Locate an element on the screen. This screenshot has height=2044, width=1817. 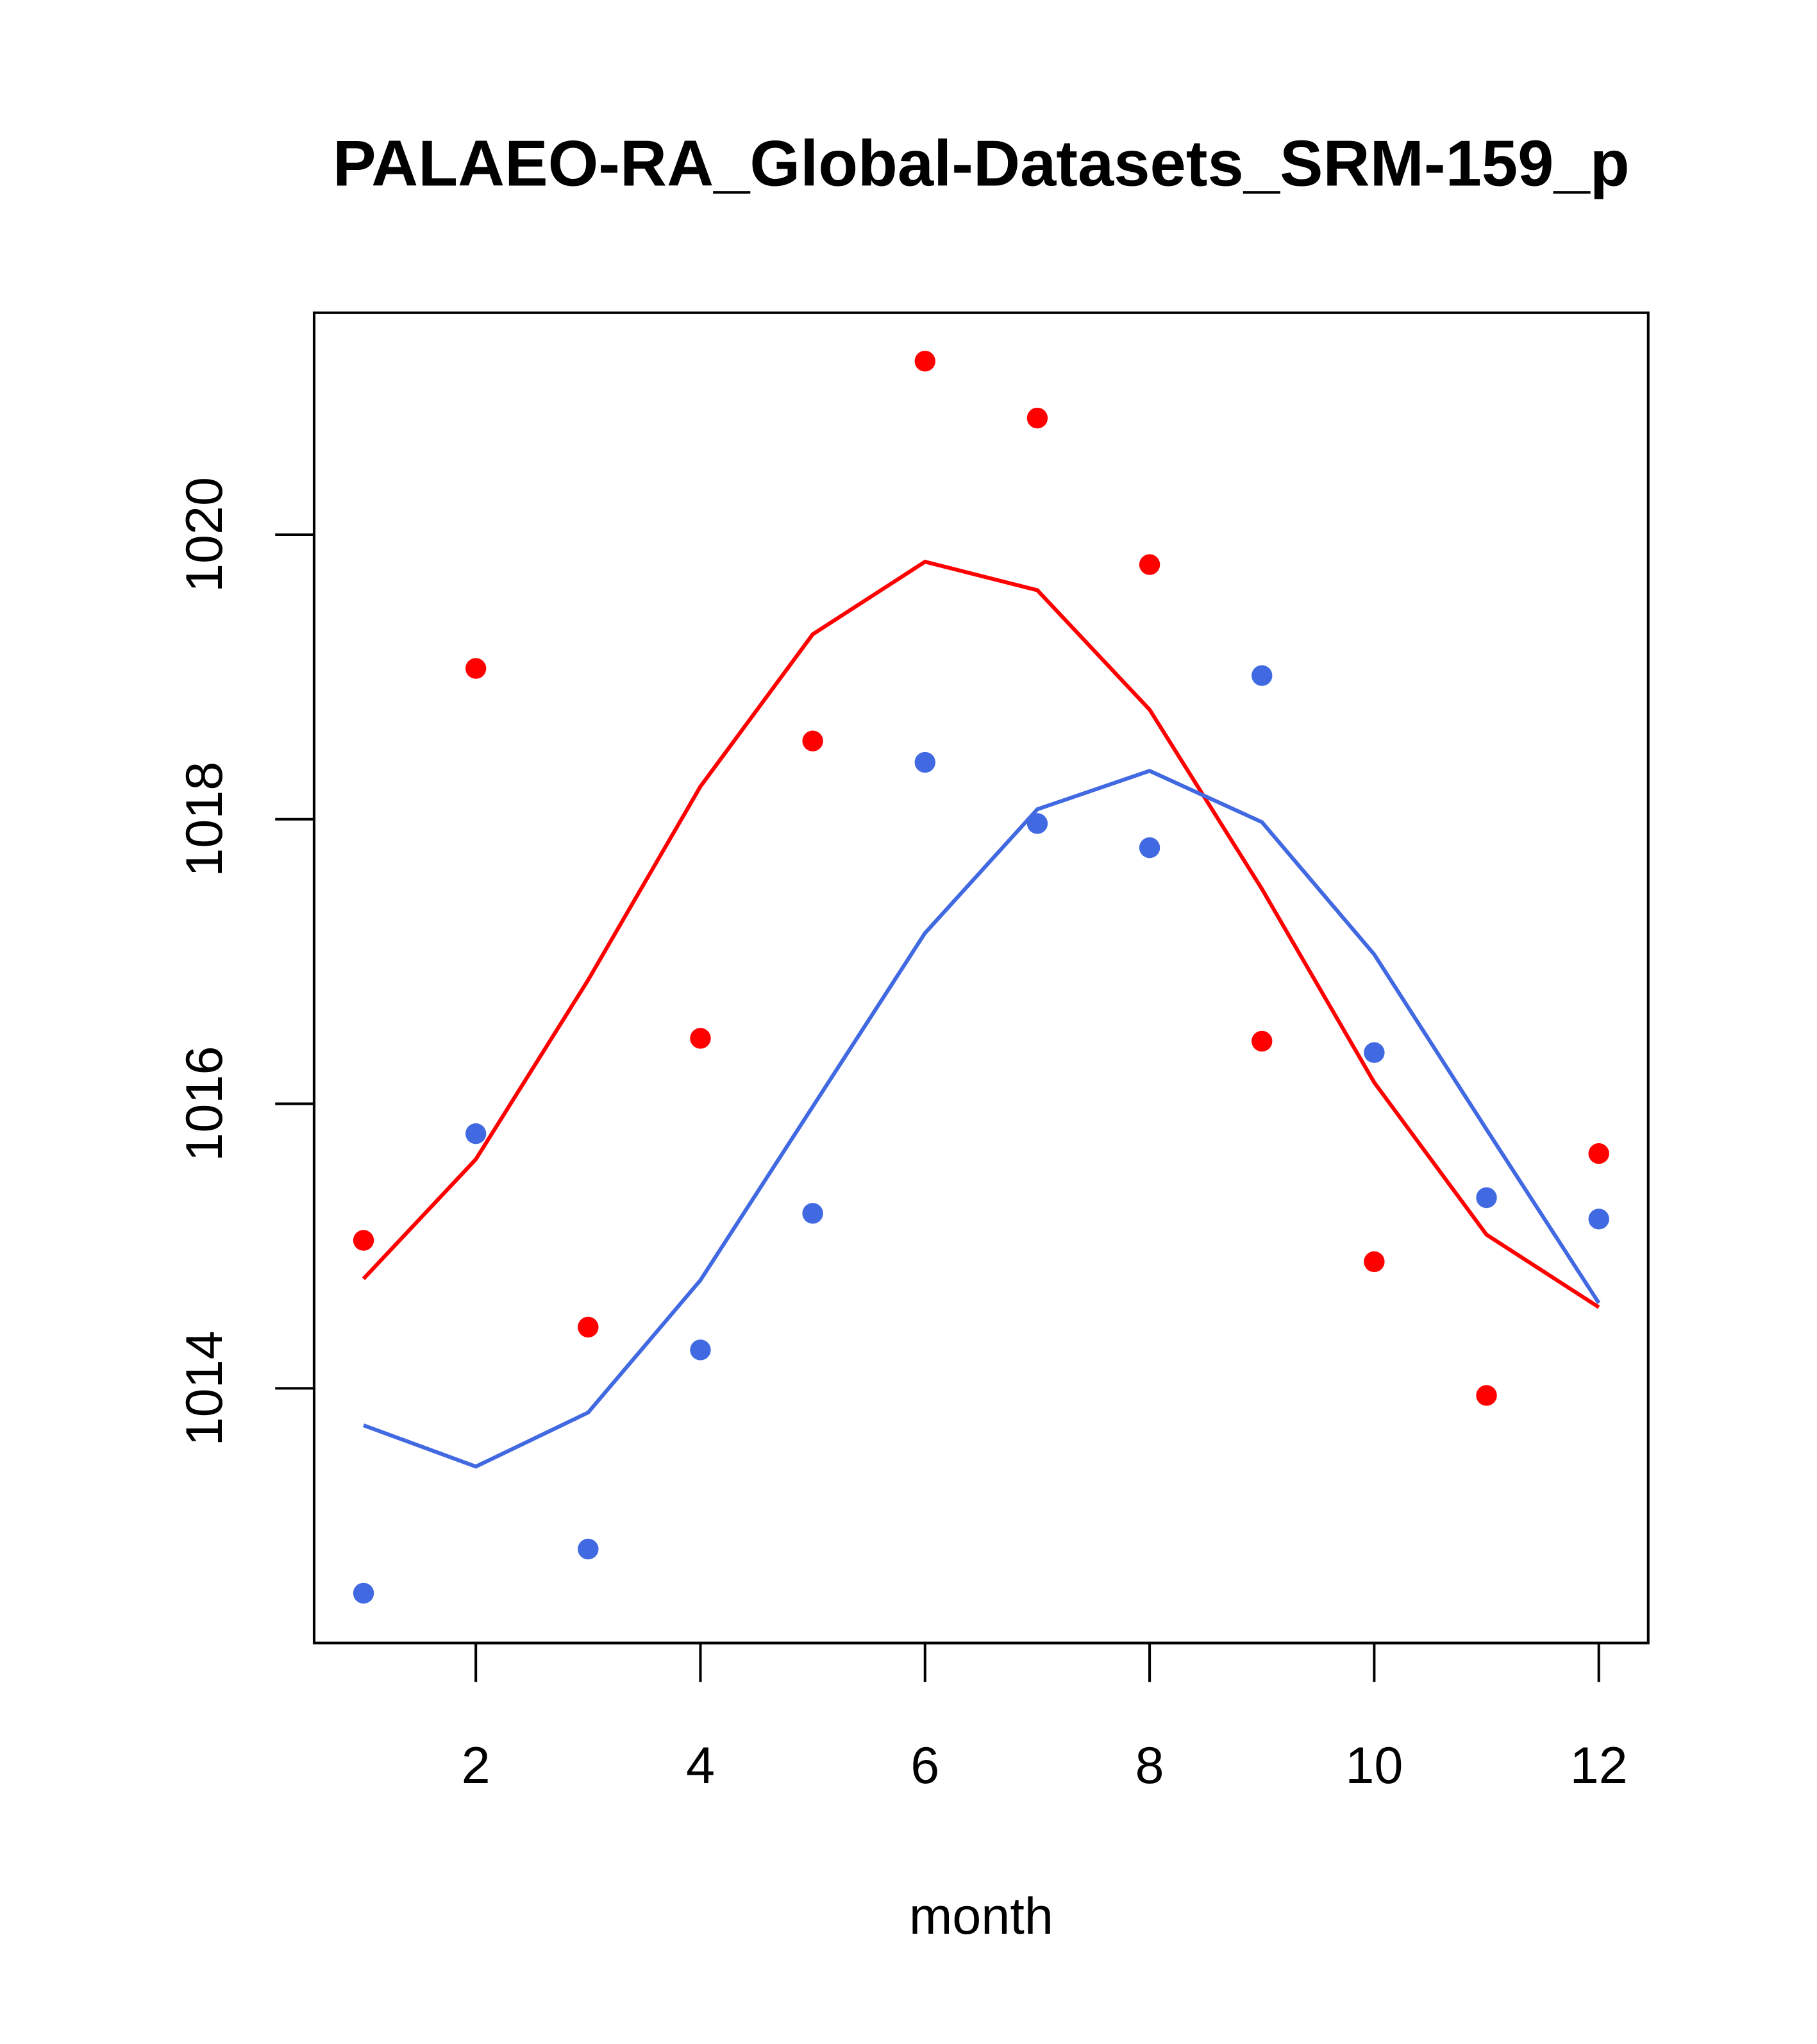
y-tick-label: 1020 is located at coordinates (204, 534).